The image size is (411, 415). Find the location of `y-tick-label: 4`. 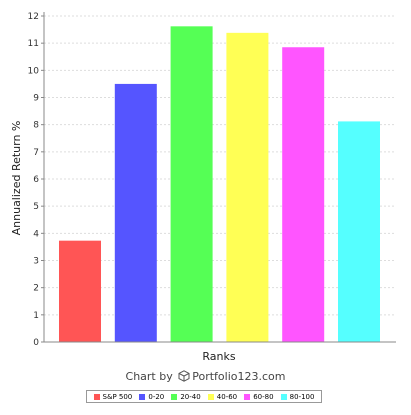

y-tick-label: 4 is located at coordinates (36, 234).